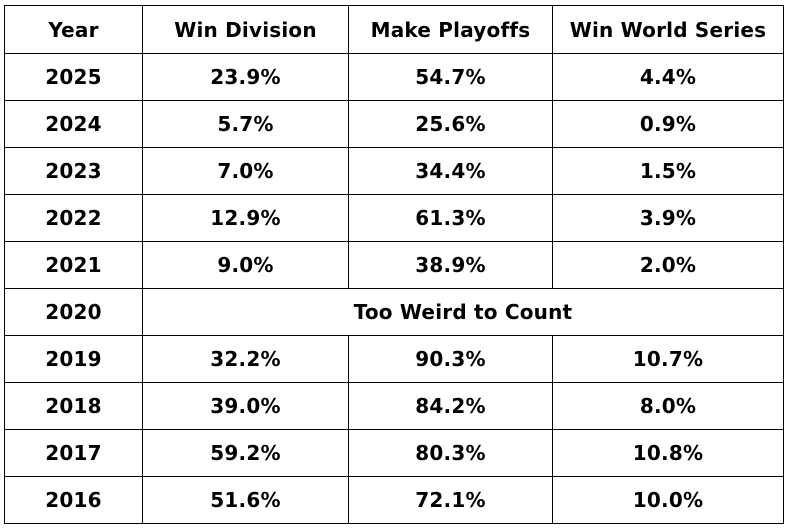 The height and width of the screenshot is (528, 788). I want to click on make-playoffs-cell: 38.9%, so click(450, 265).